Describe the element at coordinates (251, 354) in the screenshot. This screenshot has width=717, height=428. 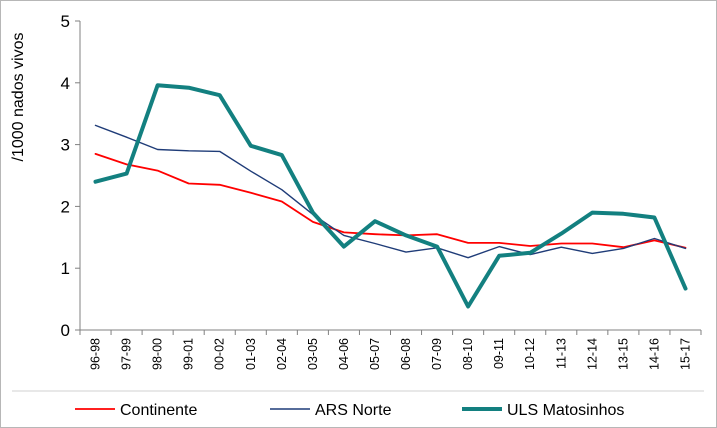
I see `x-tick-label: 01-03` at that location.